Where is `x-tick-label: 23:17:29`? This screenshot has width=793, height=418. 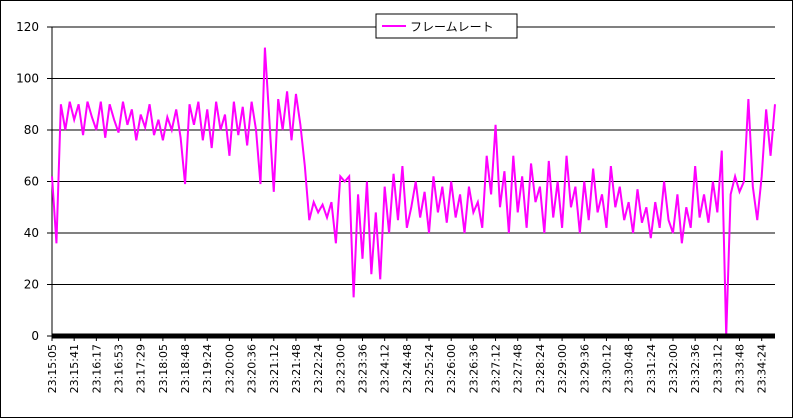
x-tick-label: 23:17:29 is located at coordinates (141, 368).